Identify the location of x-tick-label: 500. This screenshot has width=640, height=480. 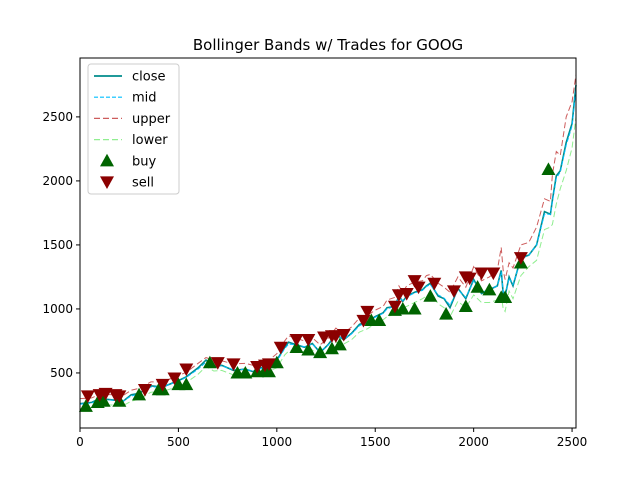
(178, 442).